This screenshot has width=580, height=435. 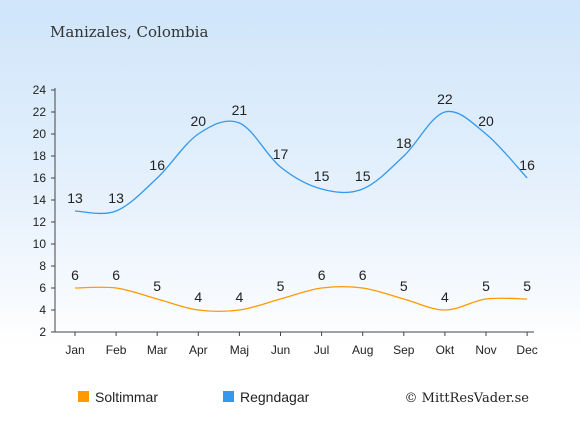 What do you see at coordinates (116, 350) in the screenshot?
I see `x-tick-label: Feb` at bounding box center [116, 350].